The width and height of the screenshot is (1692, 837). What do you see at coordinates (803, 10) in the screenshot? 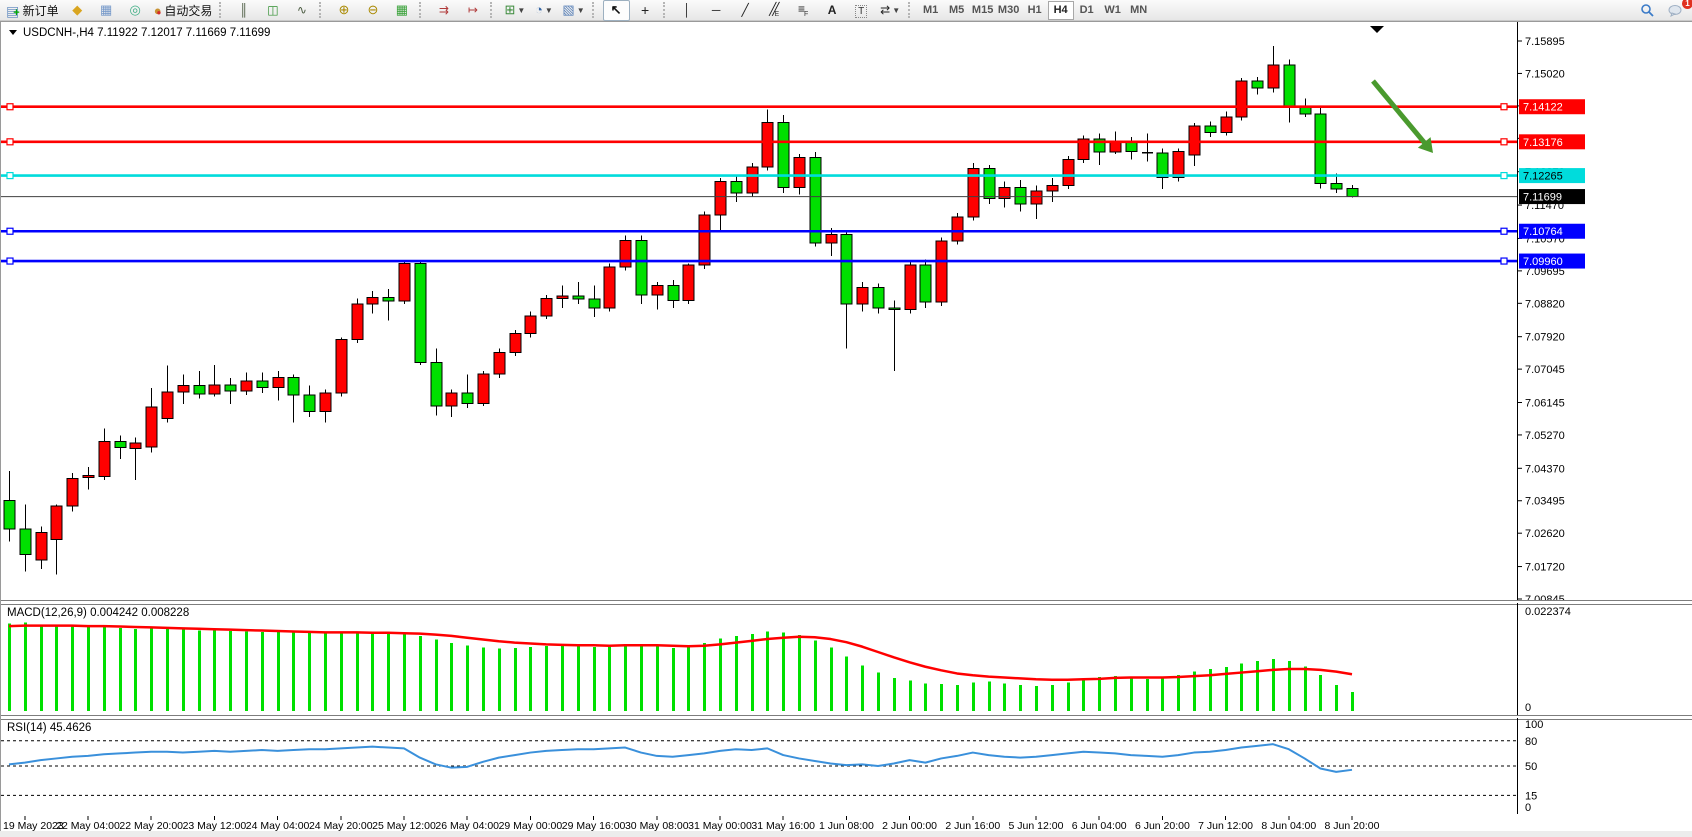
I see `fibonacci-button: ≡F` at bounding box center [803, 10].